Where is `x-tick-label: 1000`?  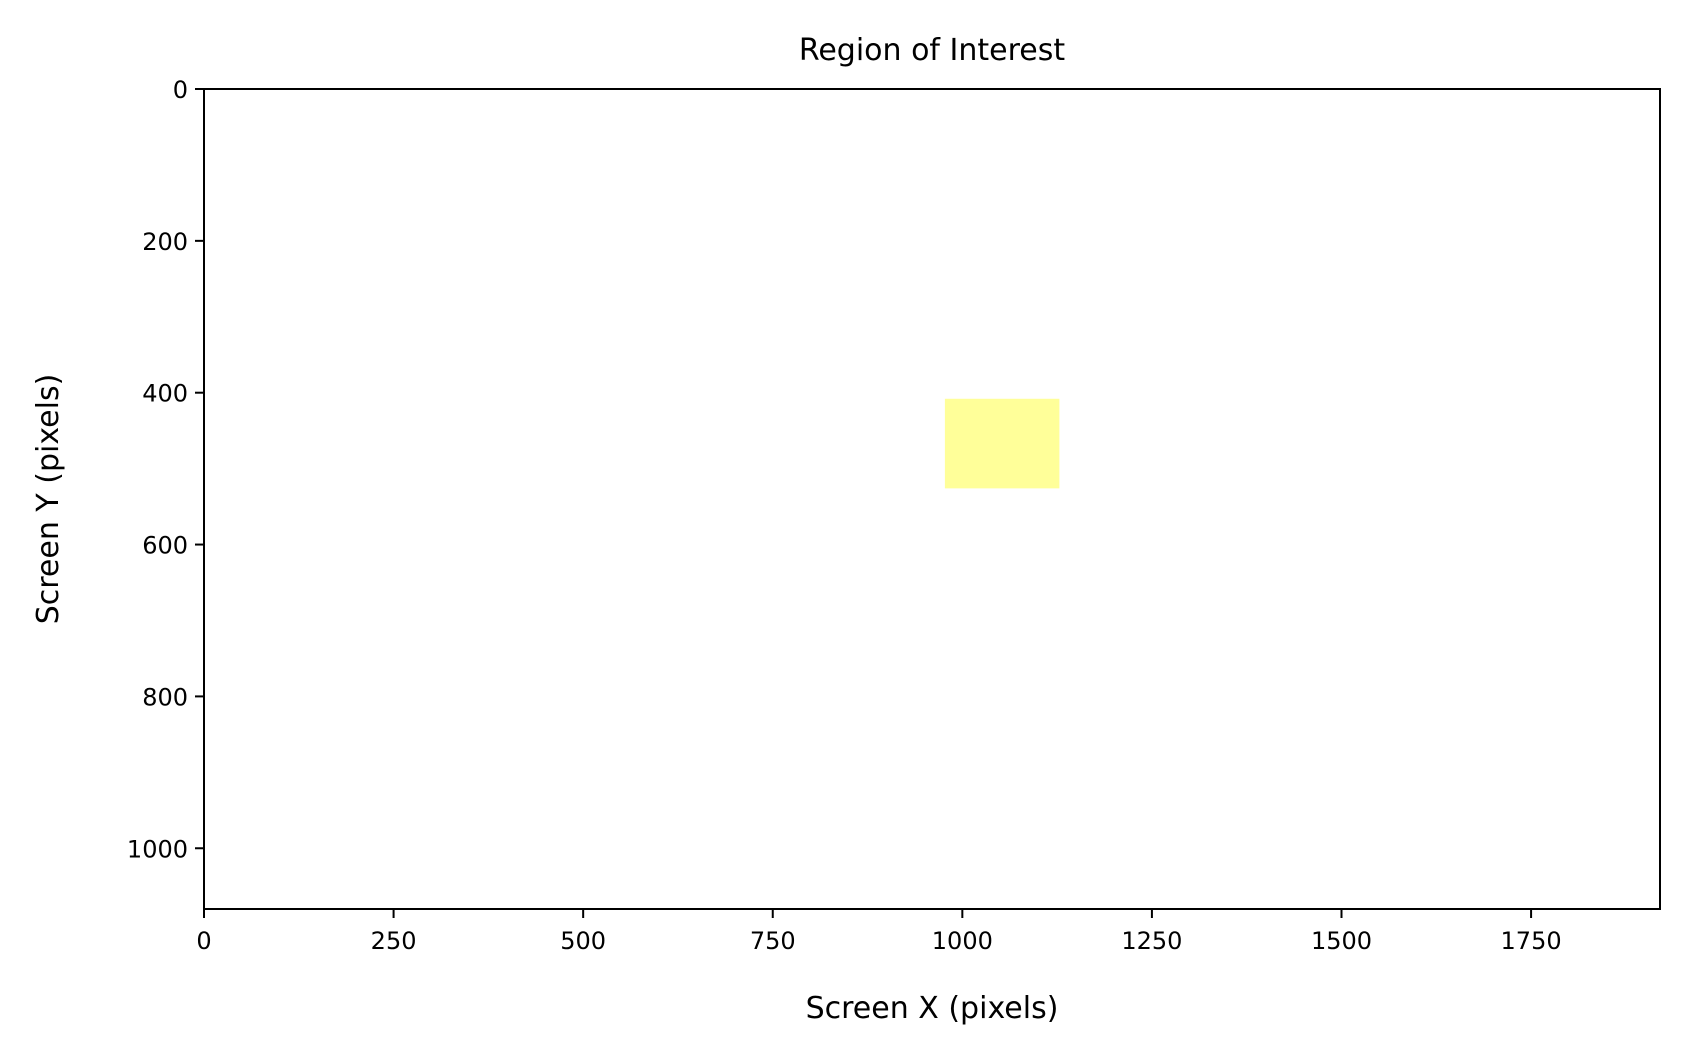
x-tick-label: 1000 is located at coordinates (962, 941).